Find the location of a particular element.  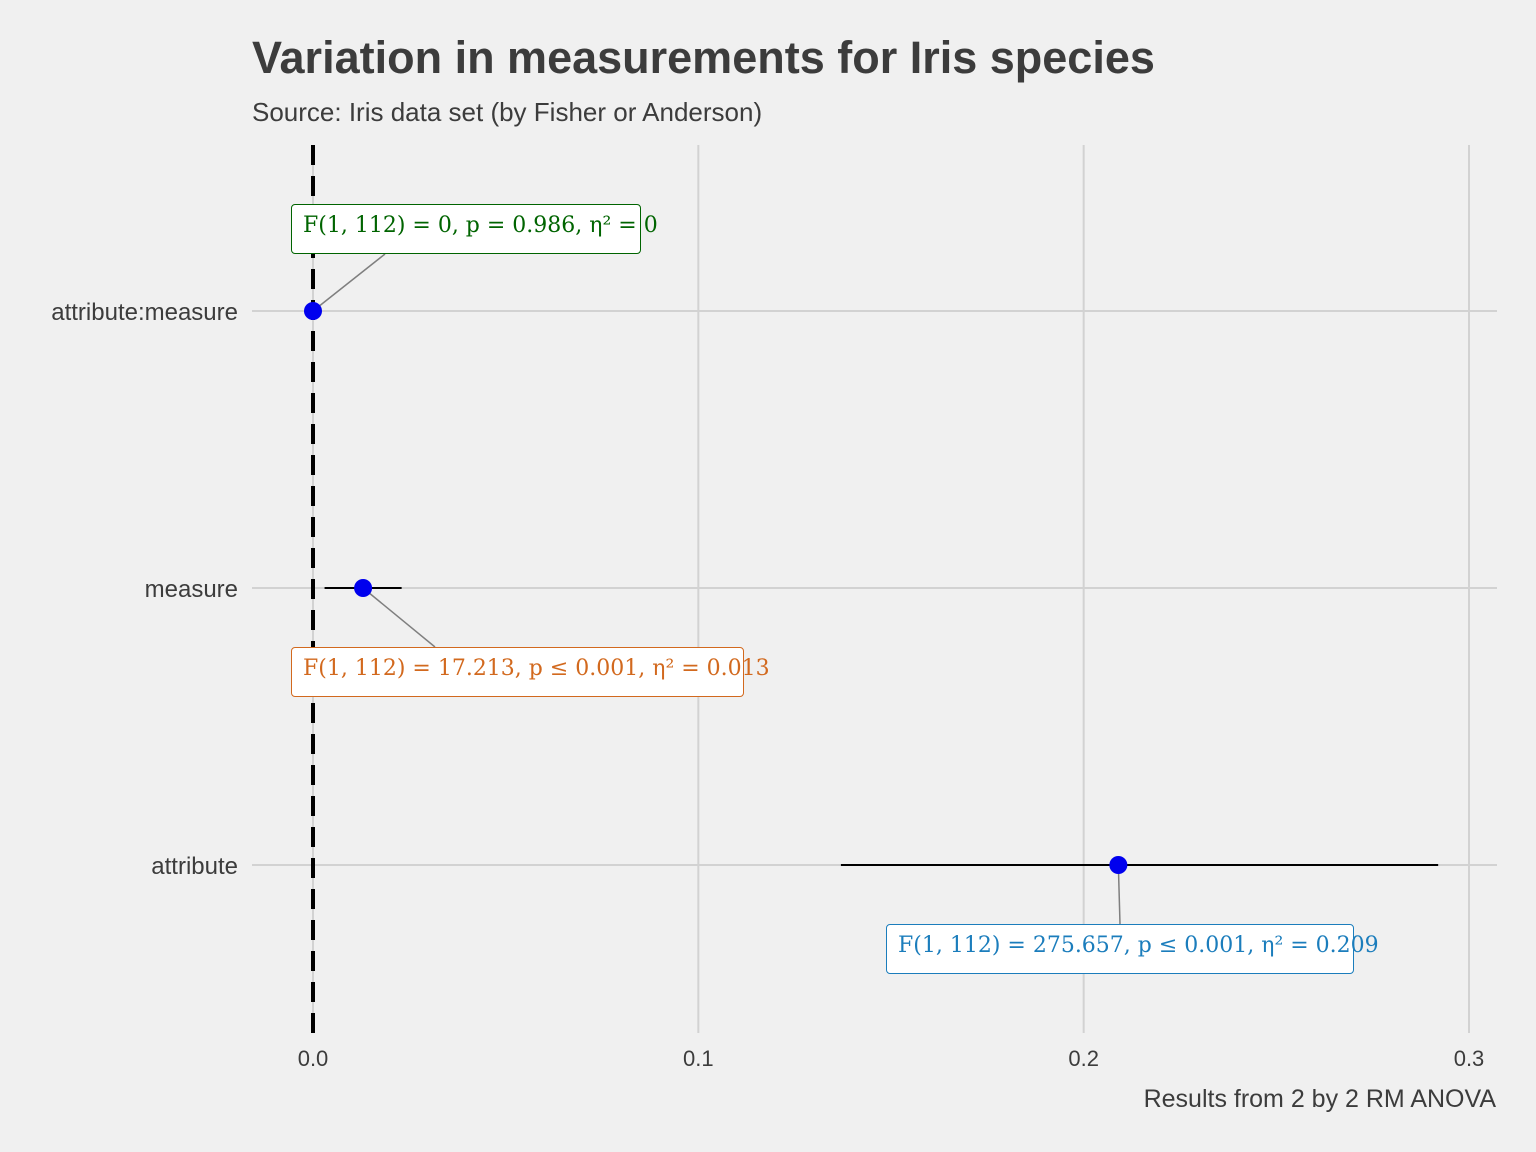

y-tick-label-2: attribute is located at coordinates (194, 866).